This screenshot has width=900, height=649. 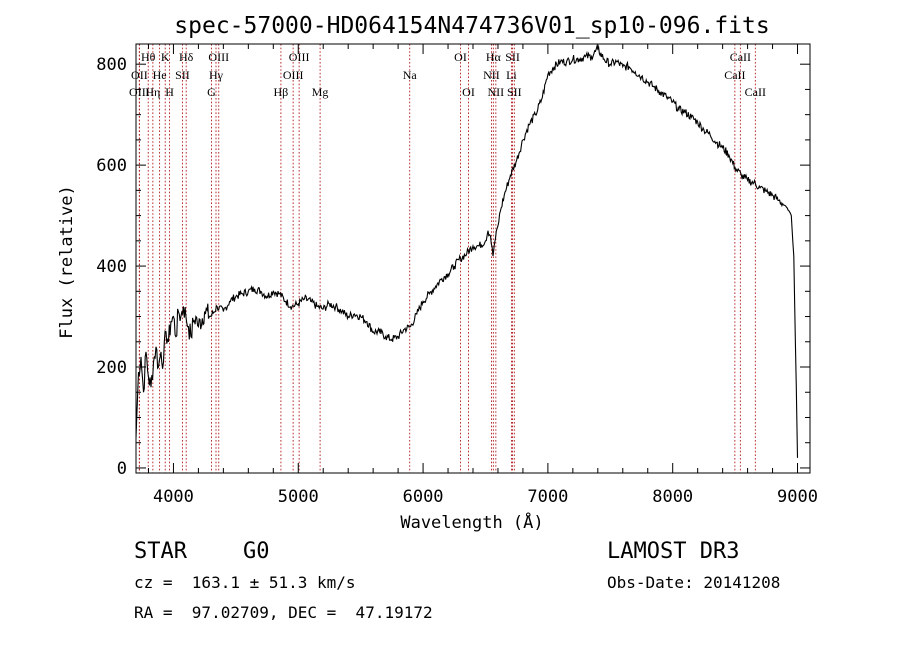 What do you see at coordinates (165, 57) in the screenshot?
I see `marker-label-5: K` at bounding box center [165, 57].